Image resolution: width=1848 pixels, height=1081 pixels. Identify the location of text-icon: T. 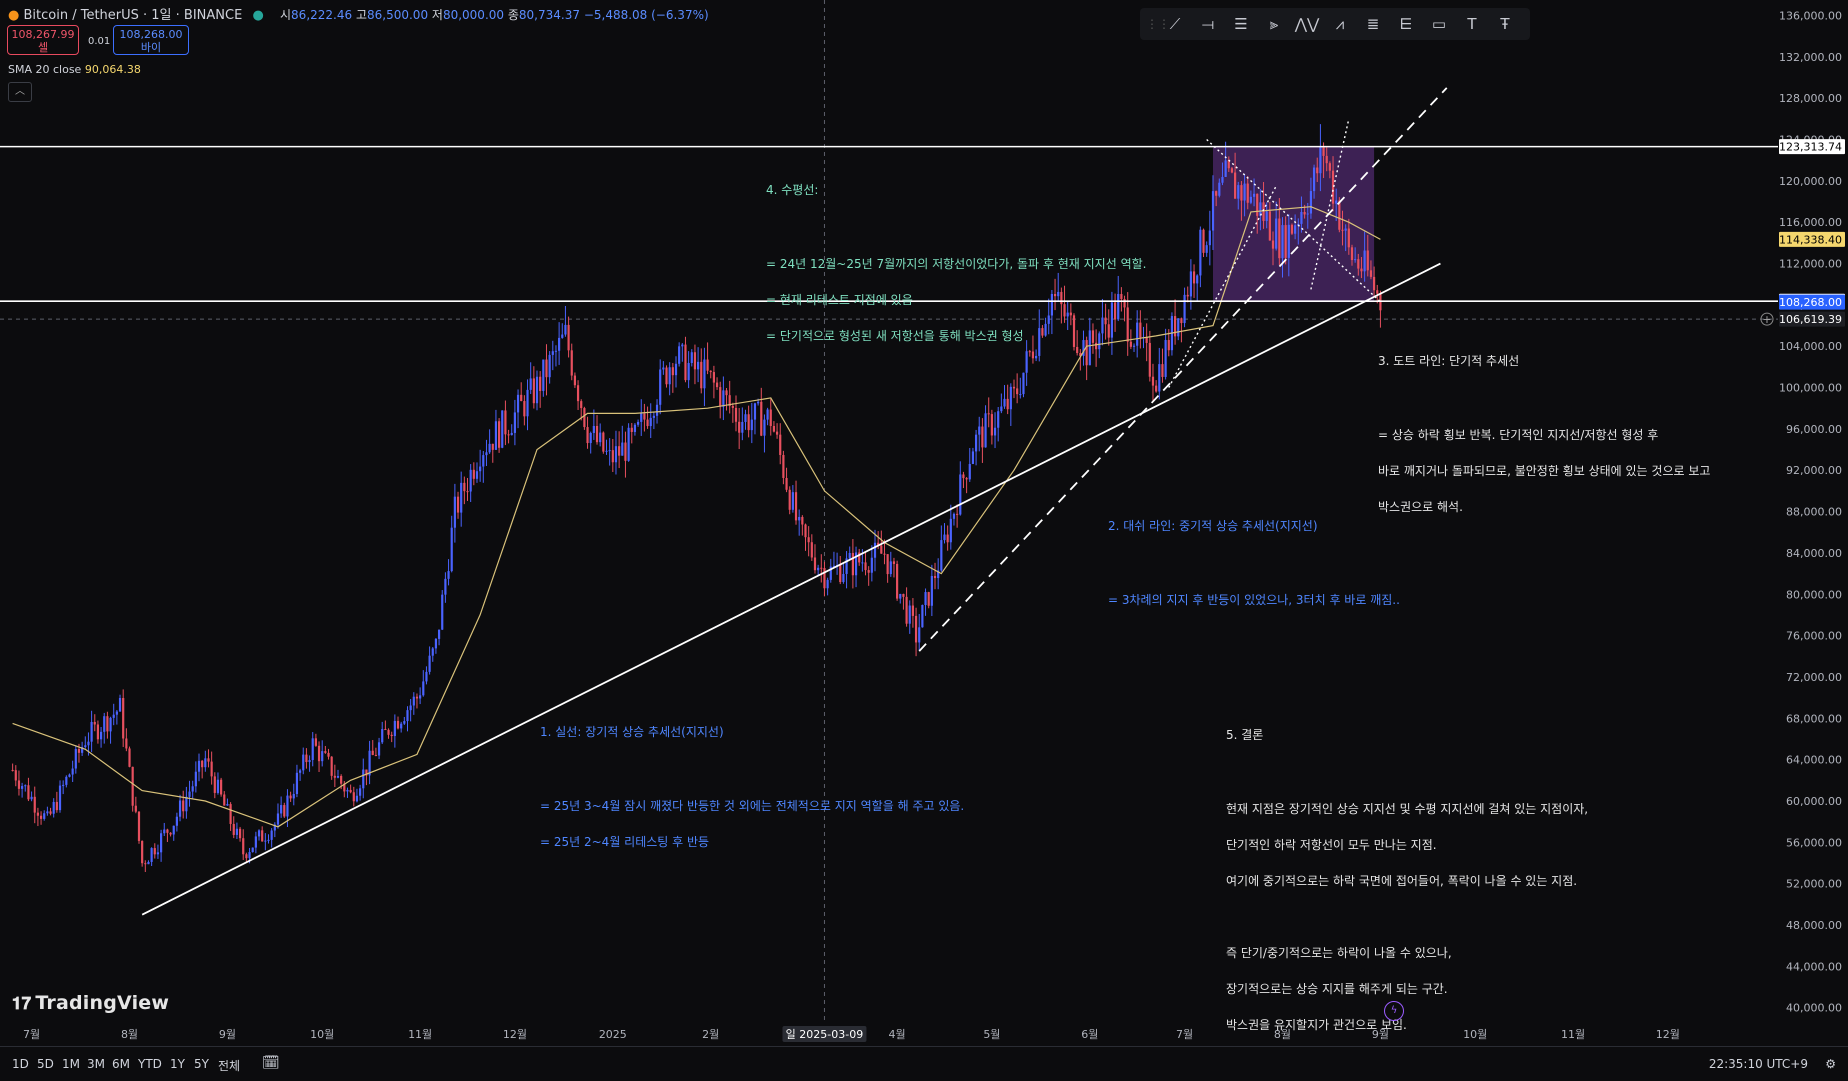
(1472, 24).